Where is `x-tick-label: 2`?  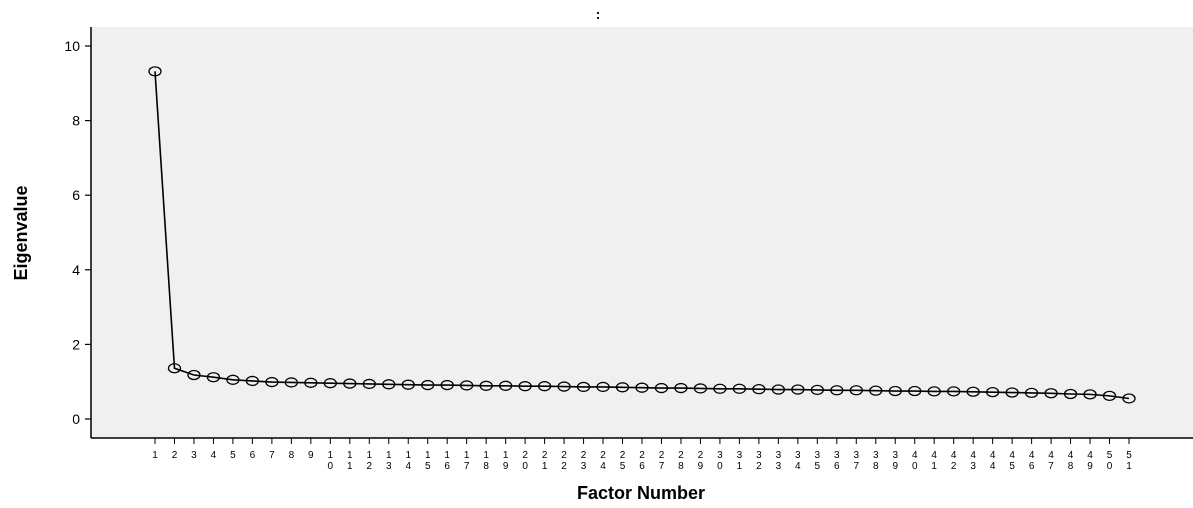 x-tick-label: 2 is located at coordinates (175, 455).